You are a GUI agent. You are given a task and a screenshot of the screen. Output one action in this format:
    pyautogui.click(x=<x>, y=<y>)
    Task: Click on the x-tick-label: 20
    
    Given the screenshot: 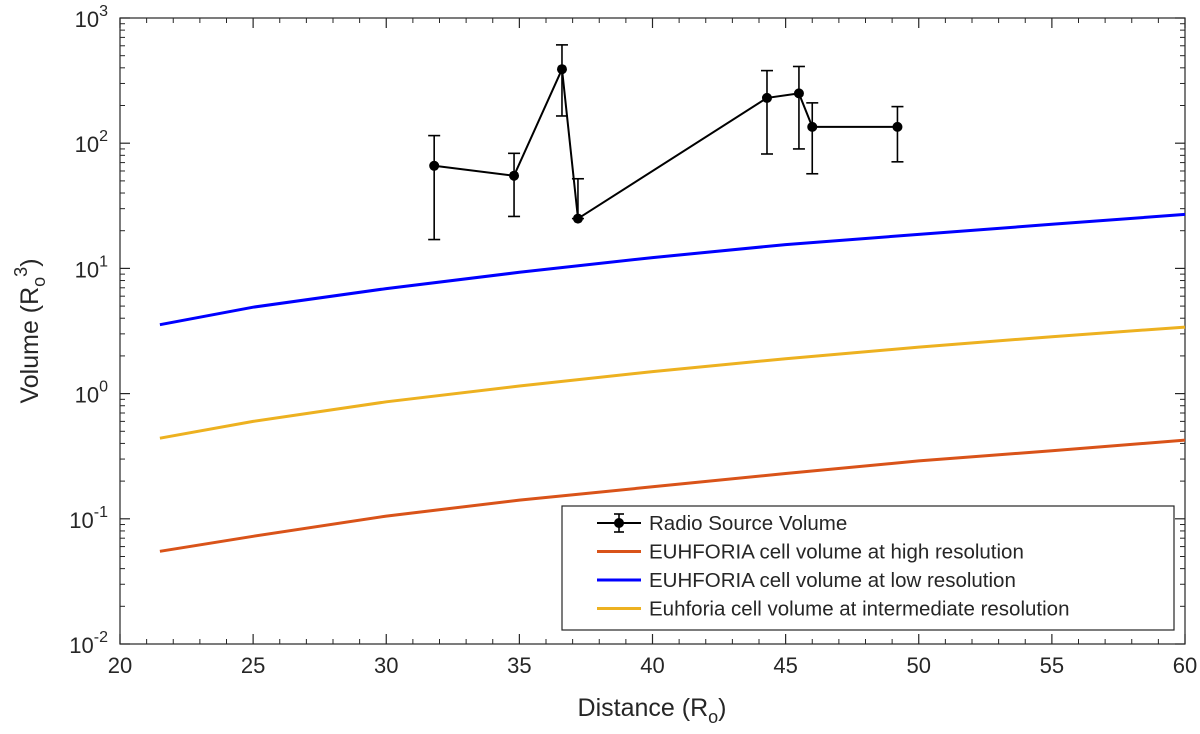 What is the action you would take?
    pyautogui.click(x=120, y=665)
    